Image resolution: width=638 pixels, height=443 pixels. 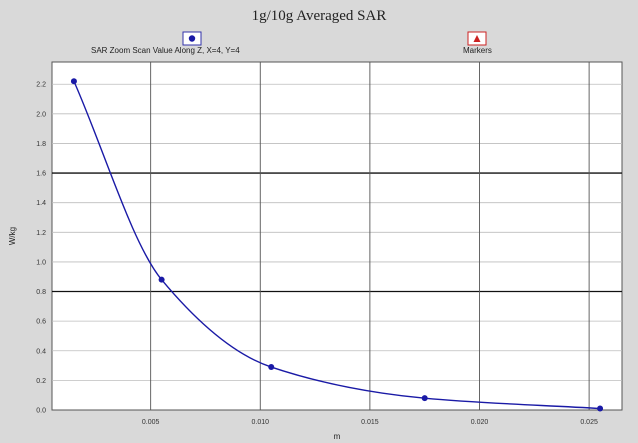 I want to click on chart-title: 1g/10g Averaged SAR, so click(x=319, y=16).